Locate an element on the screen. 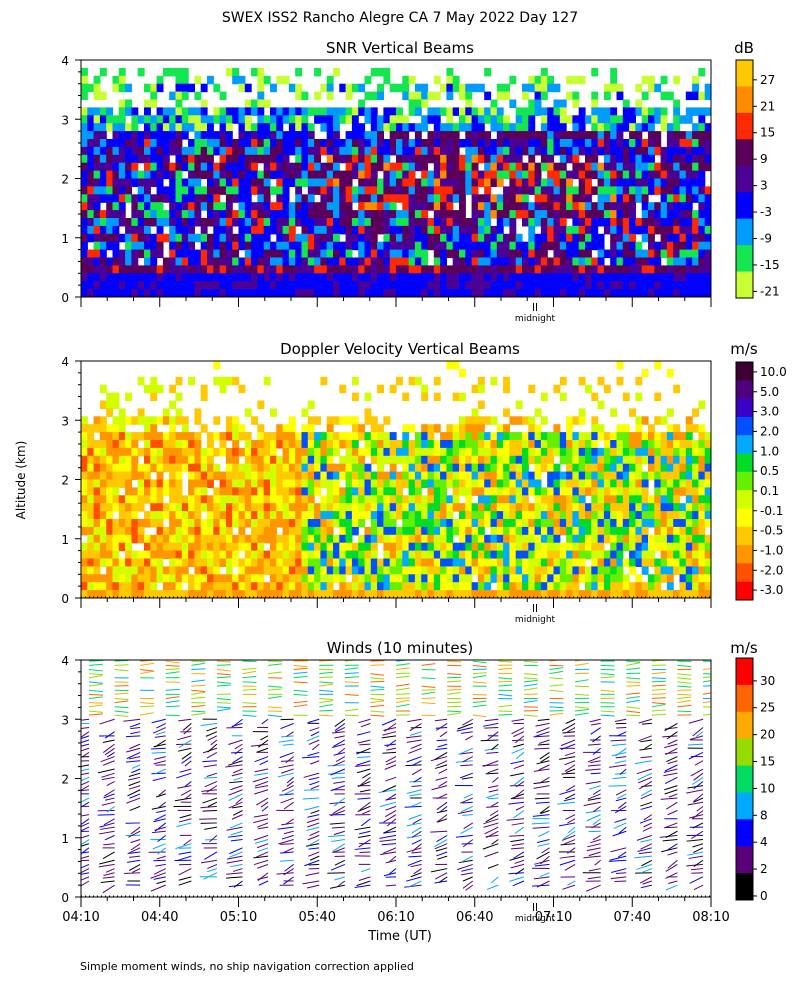 The image size is (800, 1000). colorbar-swatch is located at coordinates (744, 445).